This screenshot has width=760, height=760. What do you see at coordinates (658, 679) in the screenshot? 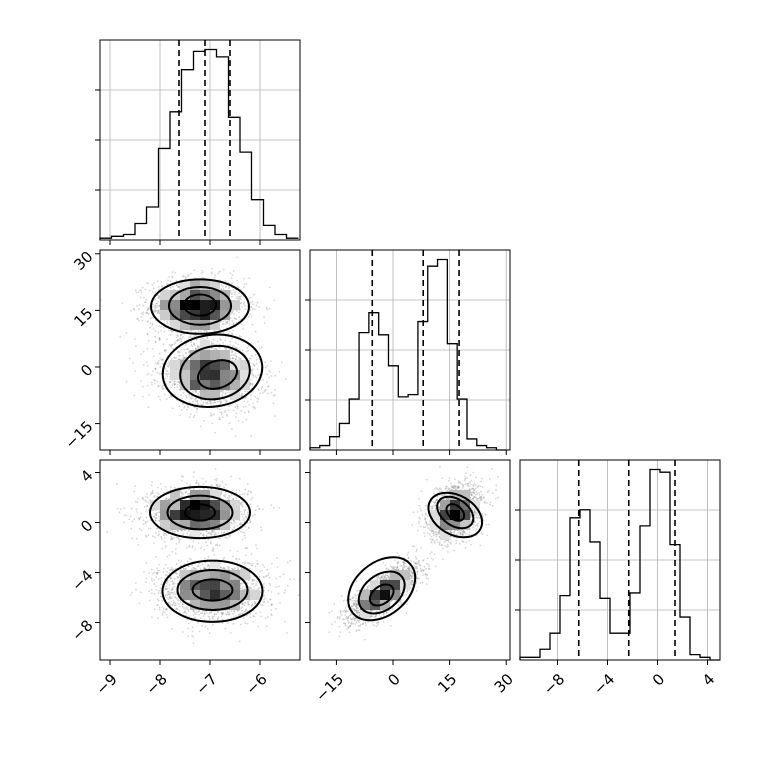
I see `x-tick-label: 0` at bounding box center [658, 679].